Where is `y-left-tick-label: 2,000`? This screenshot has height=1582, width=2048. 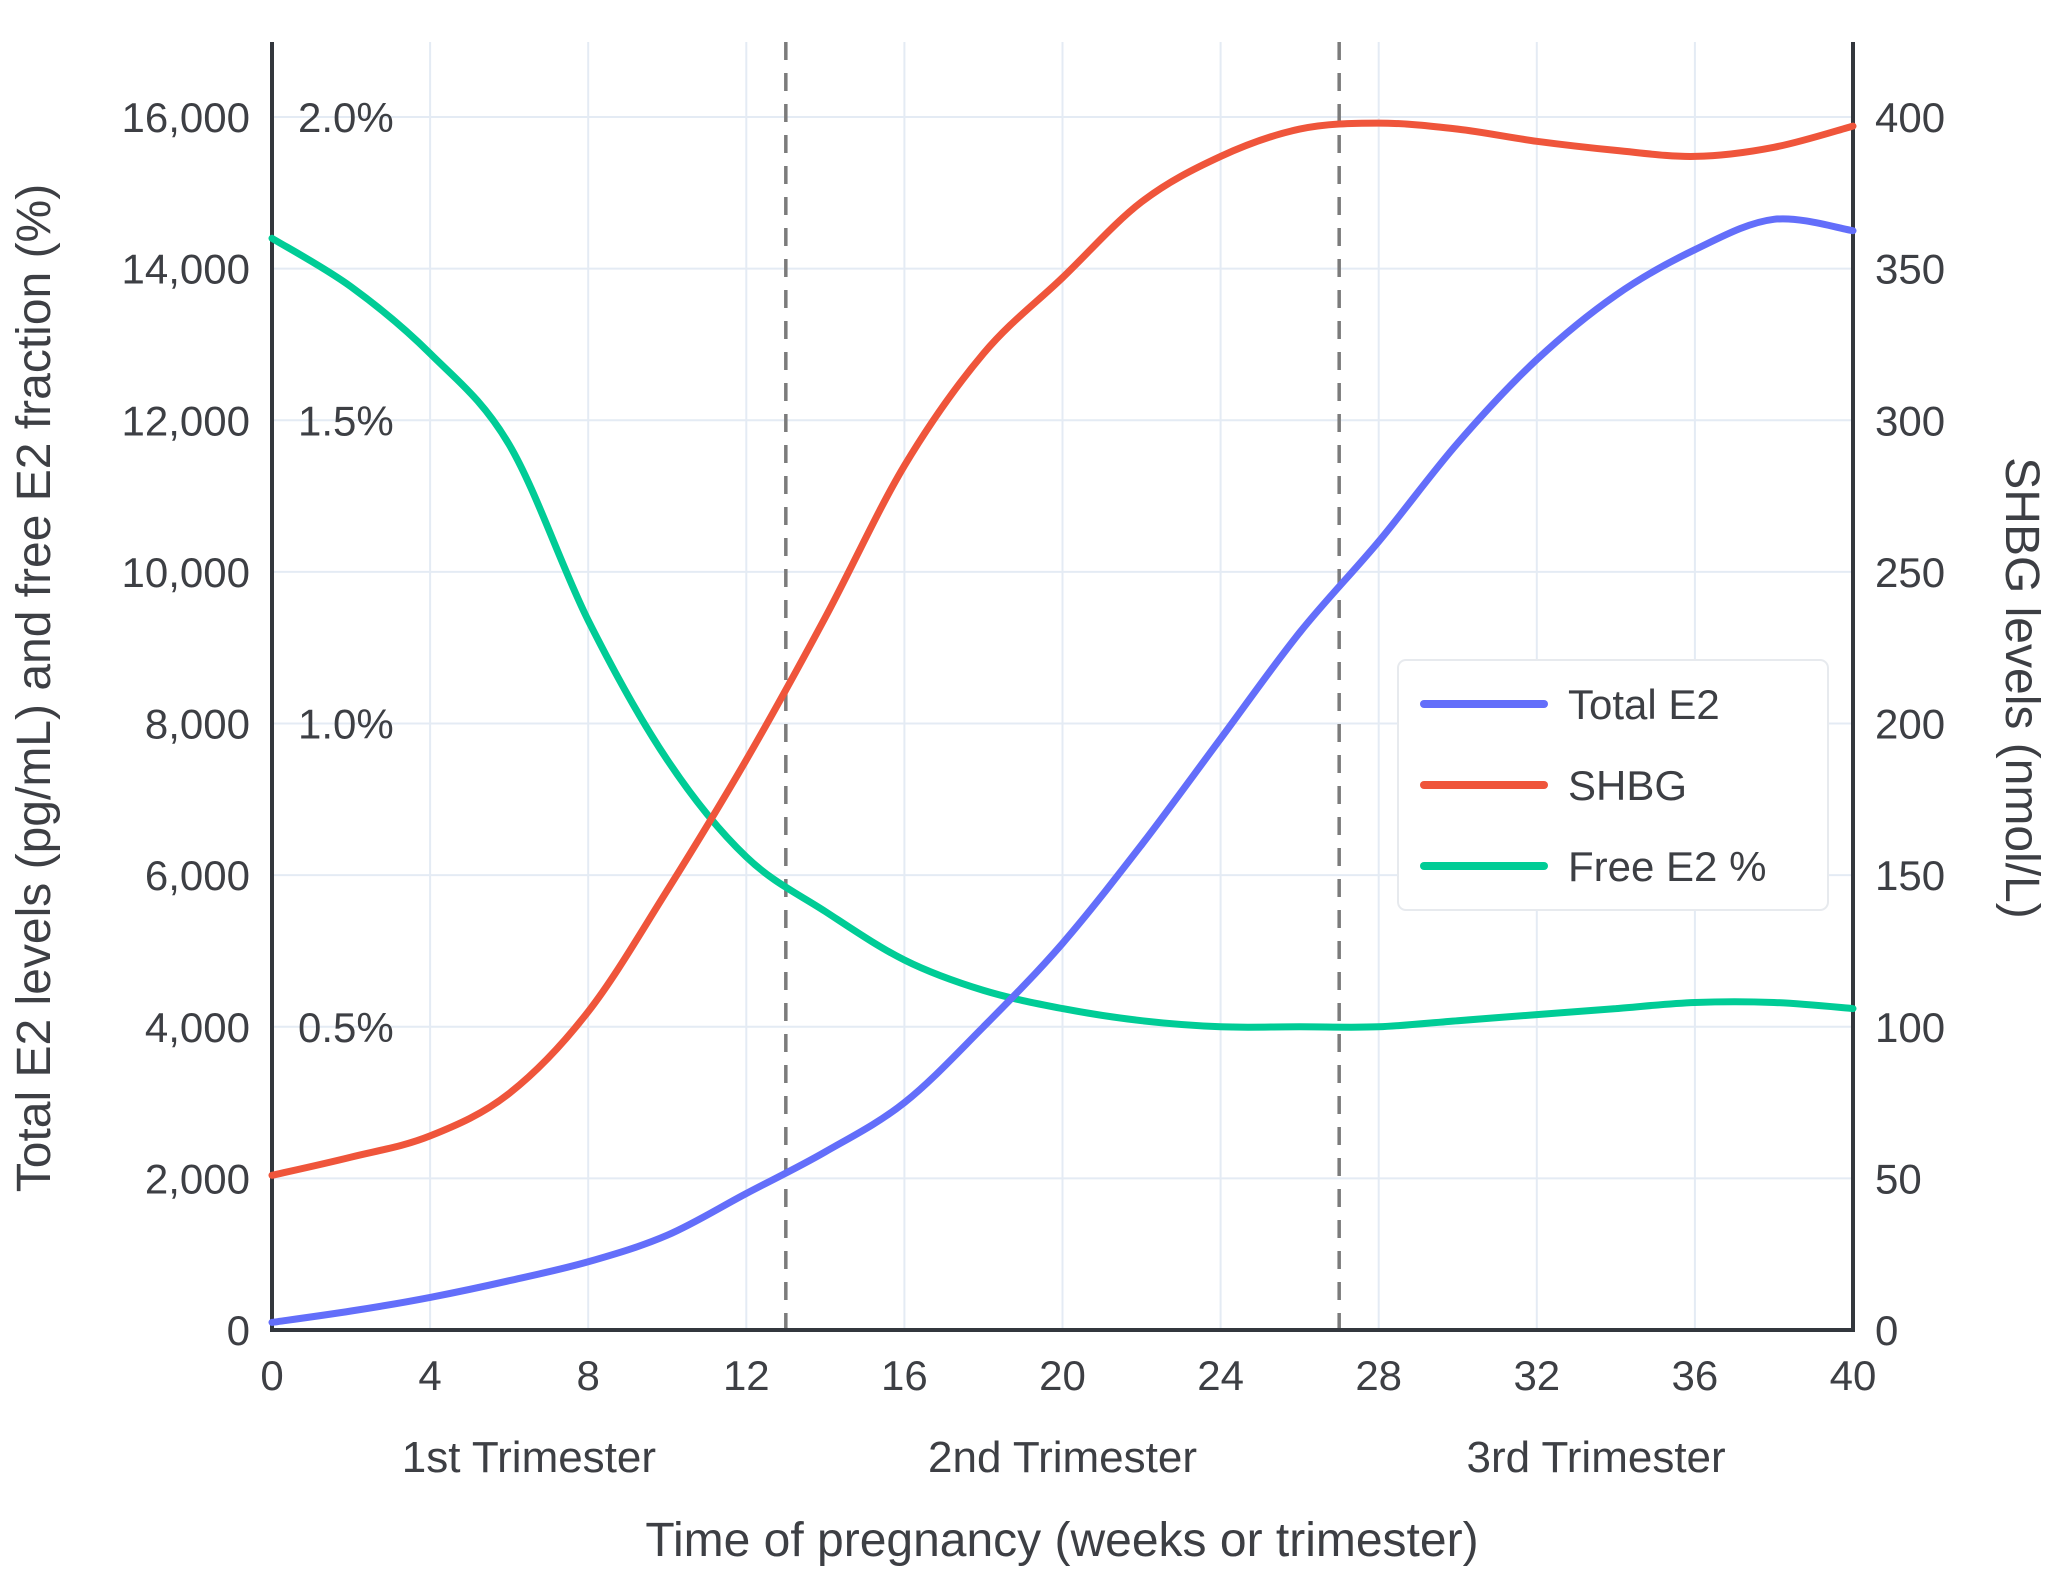 y-left-tick-label: 2,000 is located at coordinates (197, 1178).